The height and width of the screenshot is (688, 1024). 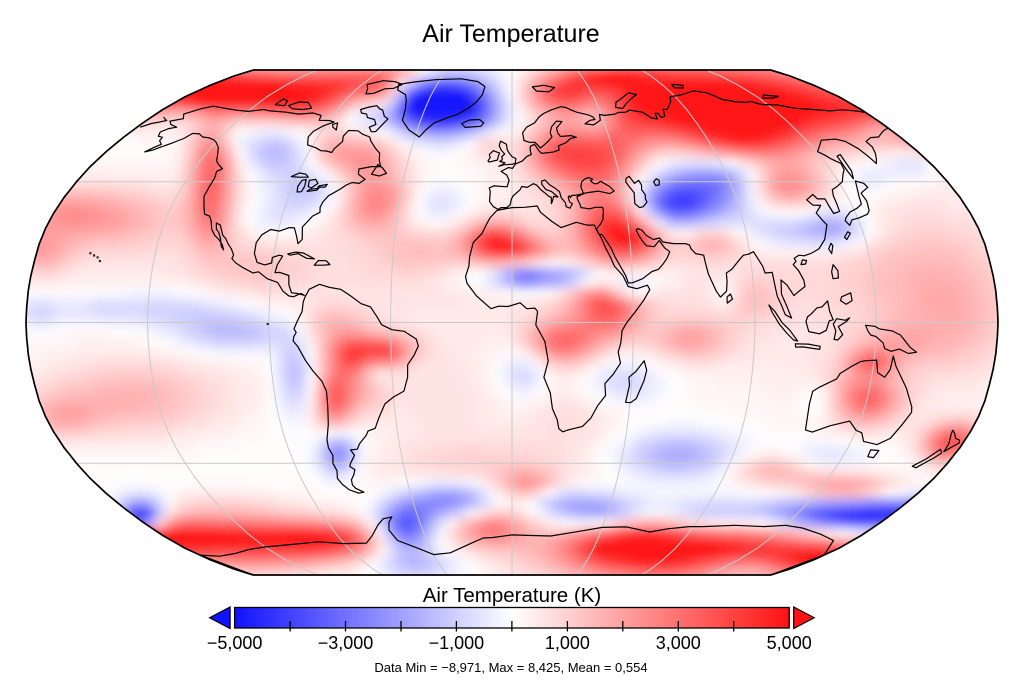 I want to click on svg-text: 3,000, so click(x=678, y=643).